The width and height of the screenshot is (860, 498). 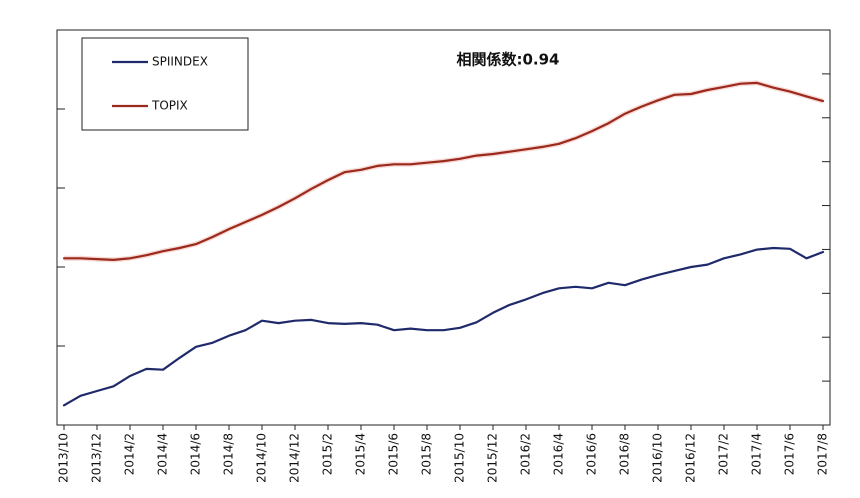 What do you see at coordinates (262, 458) in the screenshot?
I see `x-tick-label: 2014/10` at bounding box center [262, 458].